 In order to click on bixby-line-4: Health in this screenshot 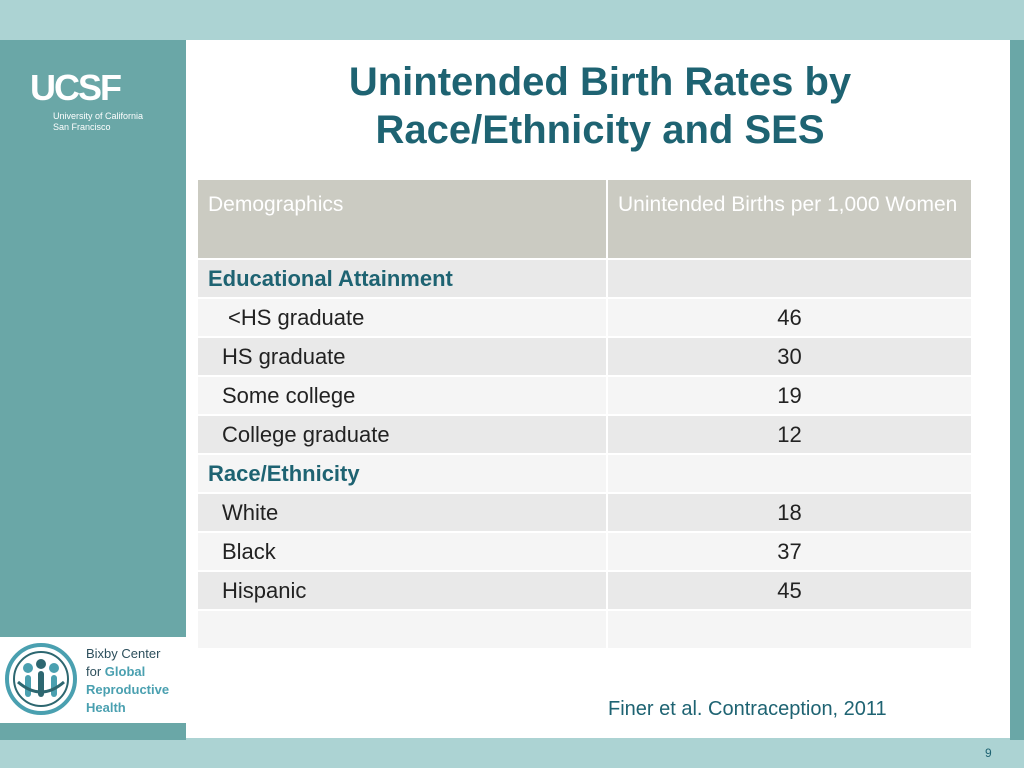, I will do `click(106, 707)`.